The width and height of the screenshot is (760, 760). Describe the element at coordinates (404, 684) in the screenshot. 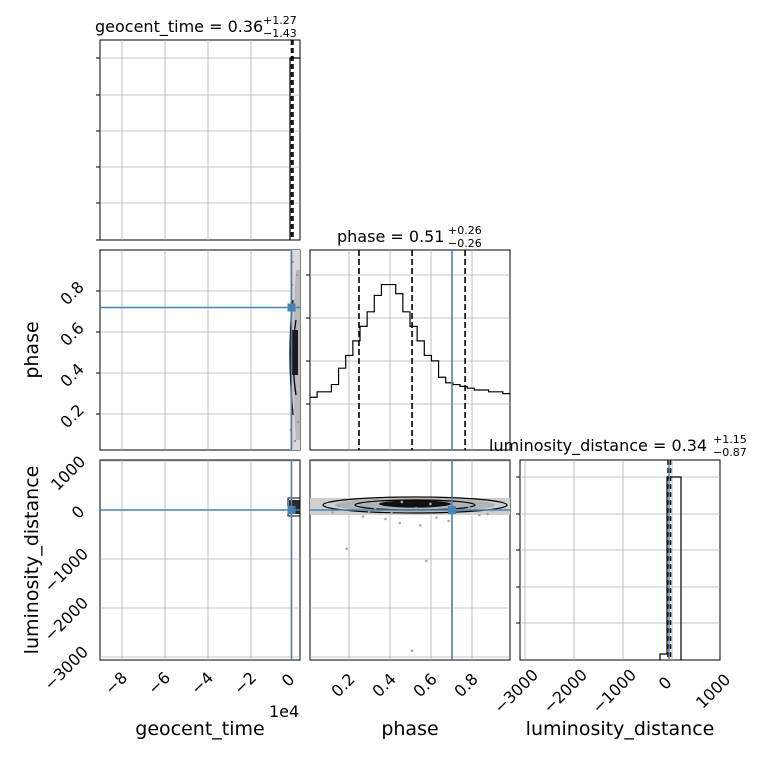

I see `phase-x-tick-labels: 0.2 0.4 0.6 0.8` at that location.